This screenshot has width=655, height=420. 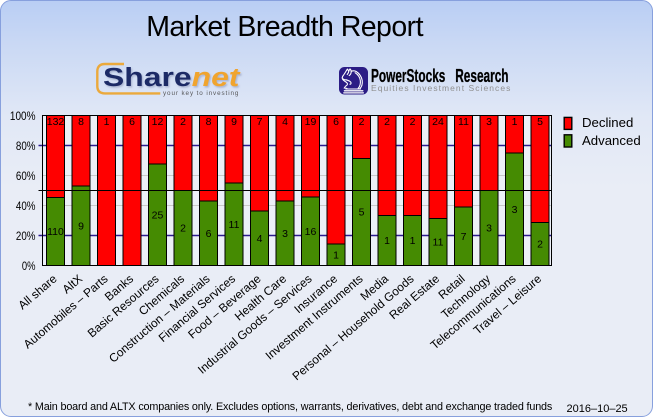 What do you see at coordinates (55, 232) in the screenshot?
I see `svg-text: 110` at bounding box center [55, 232].